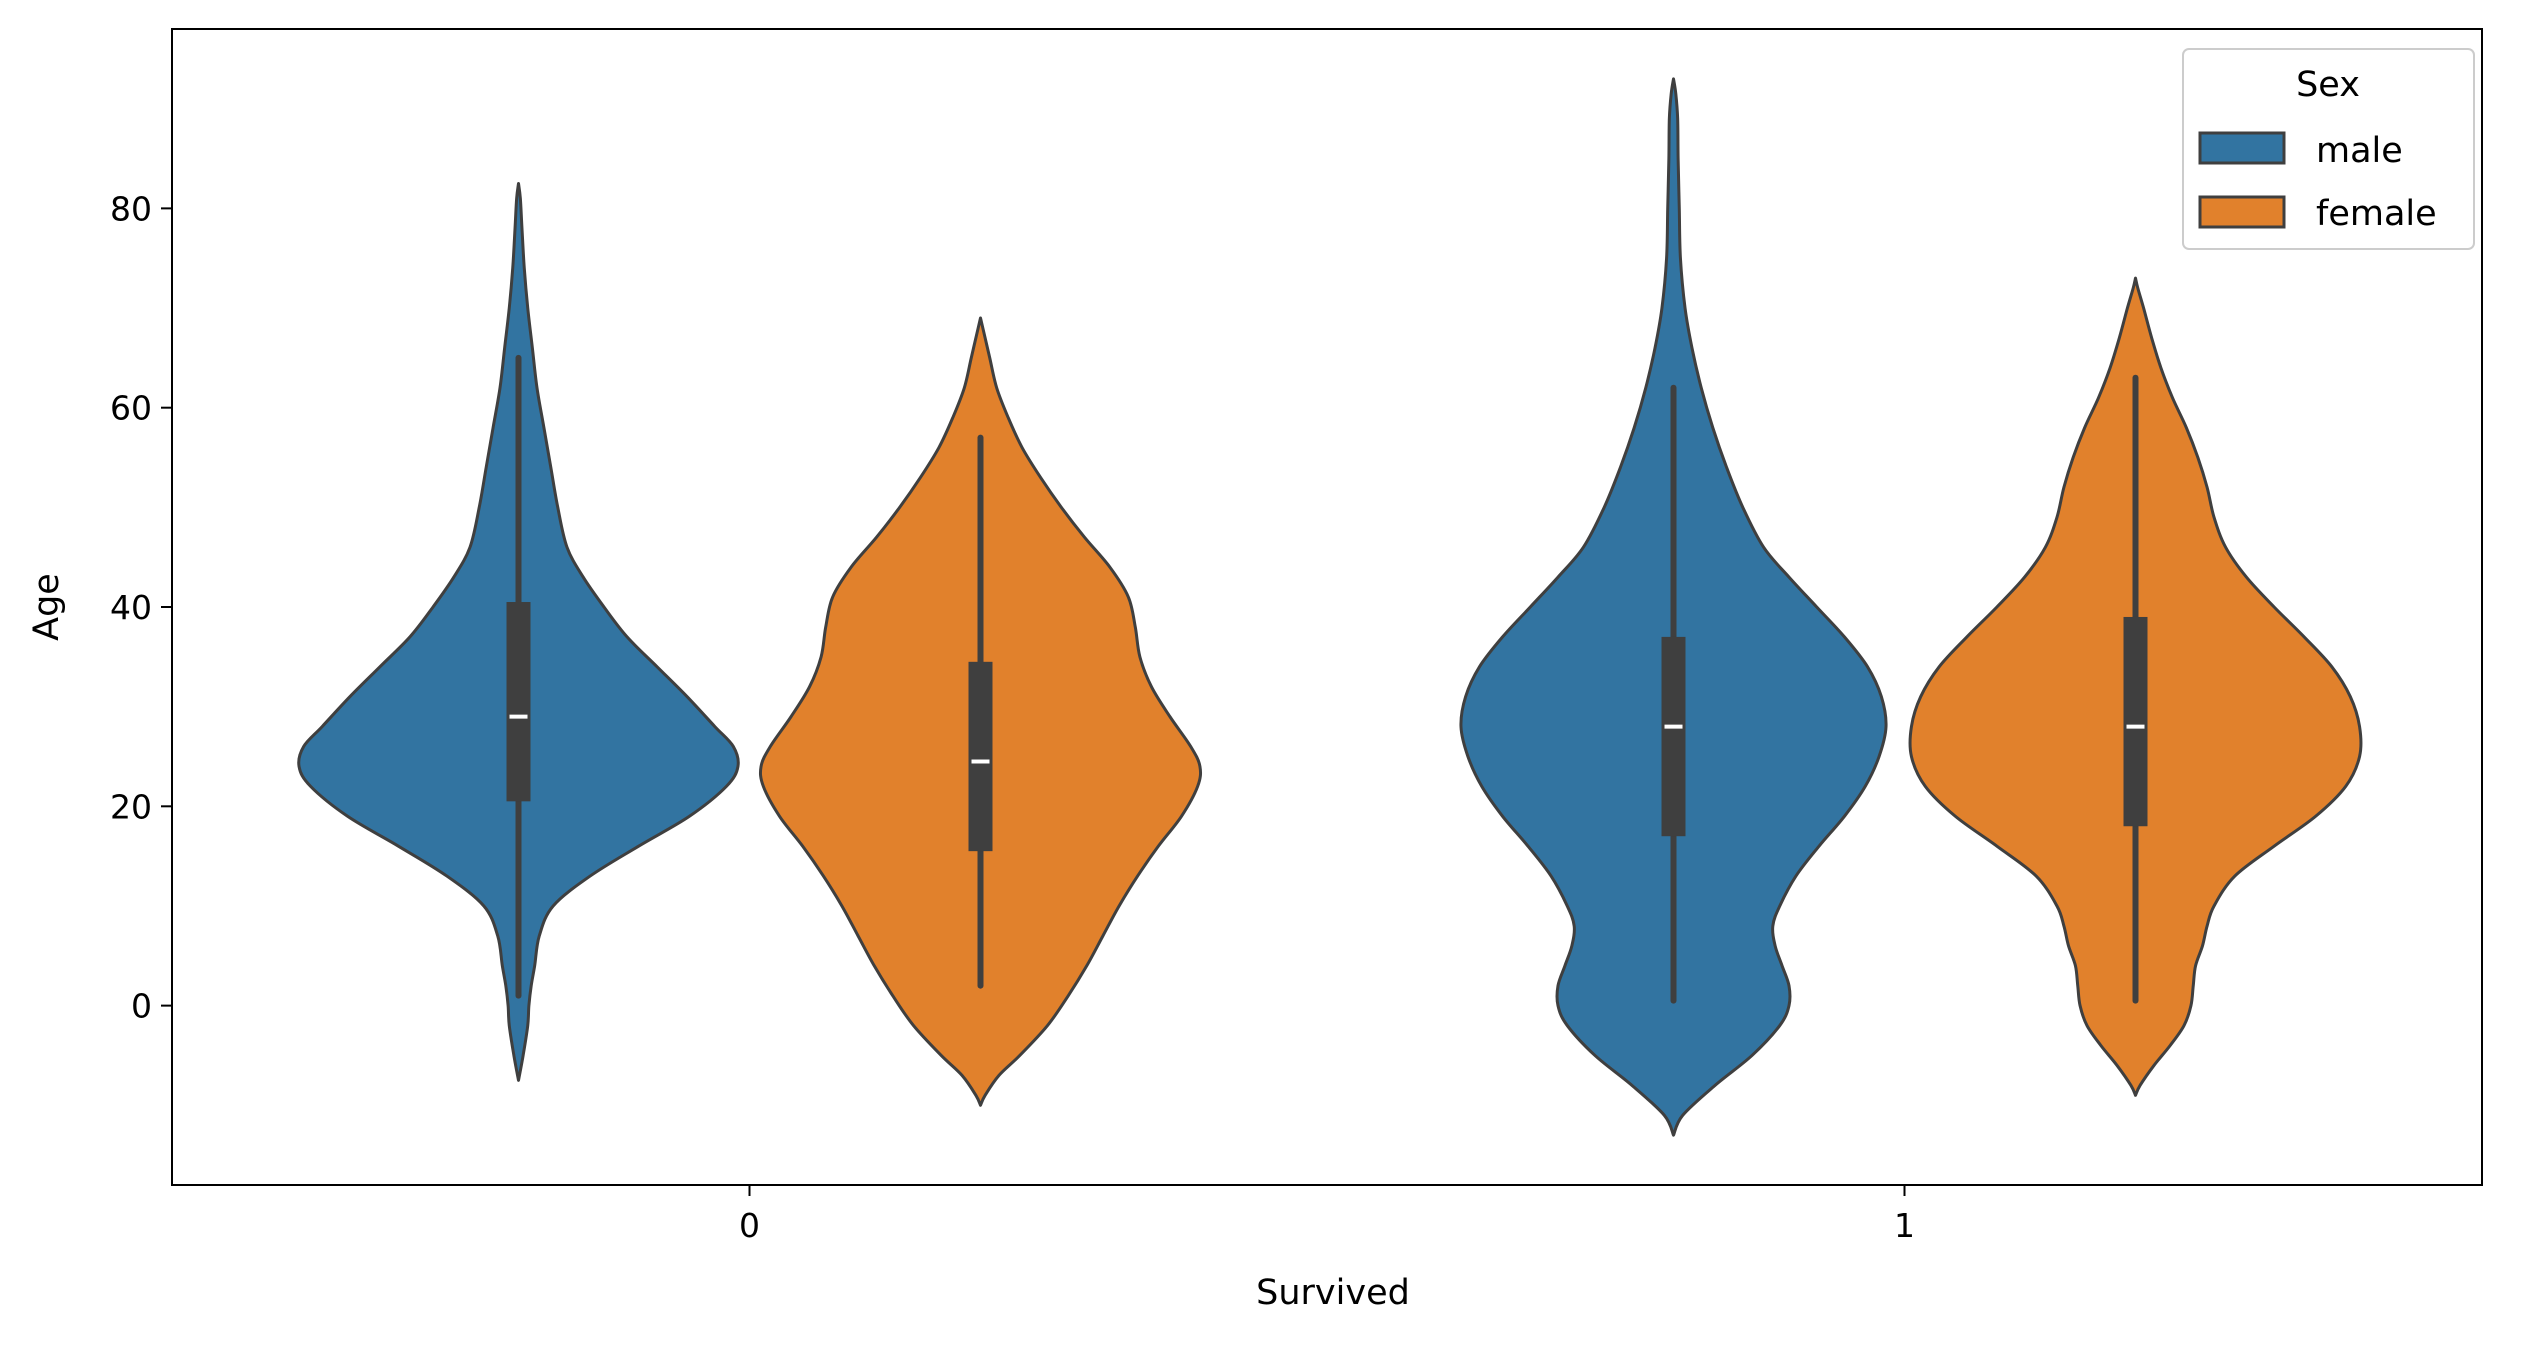 The width and height of the screenshot is (2525, 1349). Describe the element at coordinates (131, 408) in the screenshot. I see `y-tick-label-60: 60` at that location.